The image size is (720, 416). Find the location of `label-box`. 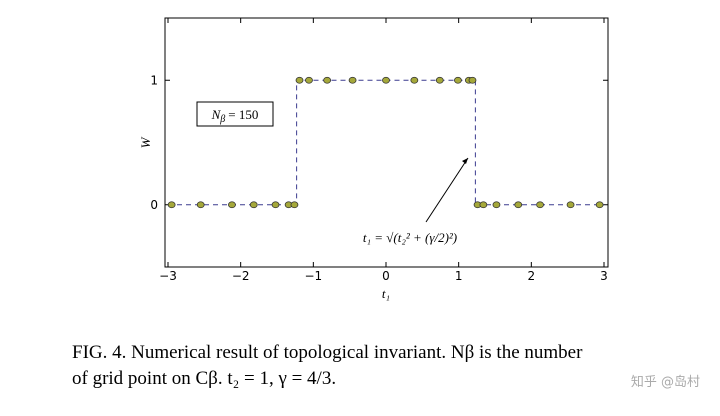

label-box is located at coordinates (235, 114).